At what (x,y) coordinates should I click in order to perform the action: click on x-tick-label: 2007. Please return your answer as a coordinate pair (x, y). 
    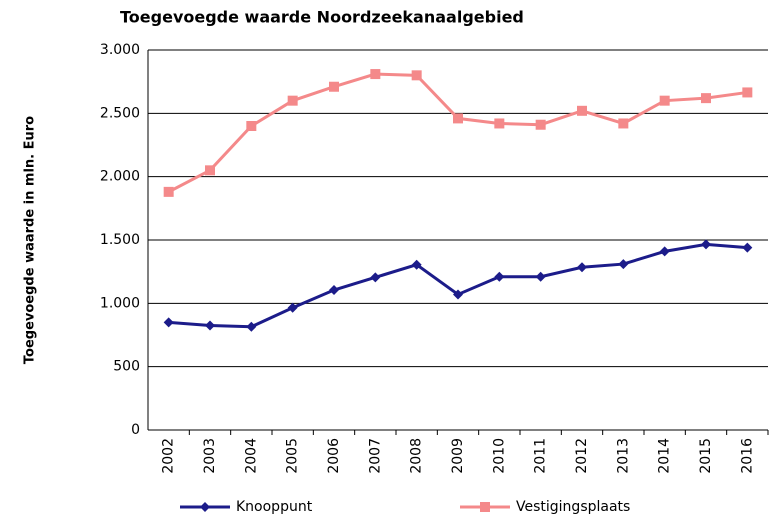
    Looking at the image, I should click on (375, 456).